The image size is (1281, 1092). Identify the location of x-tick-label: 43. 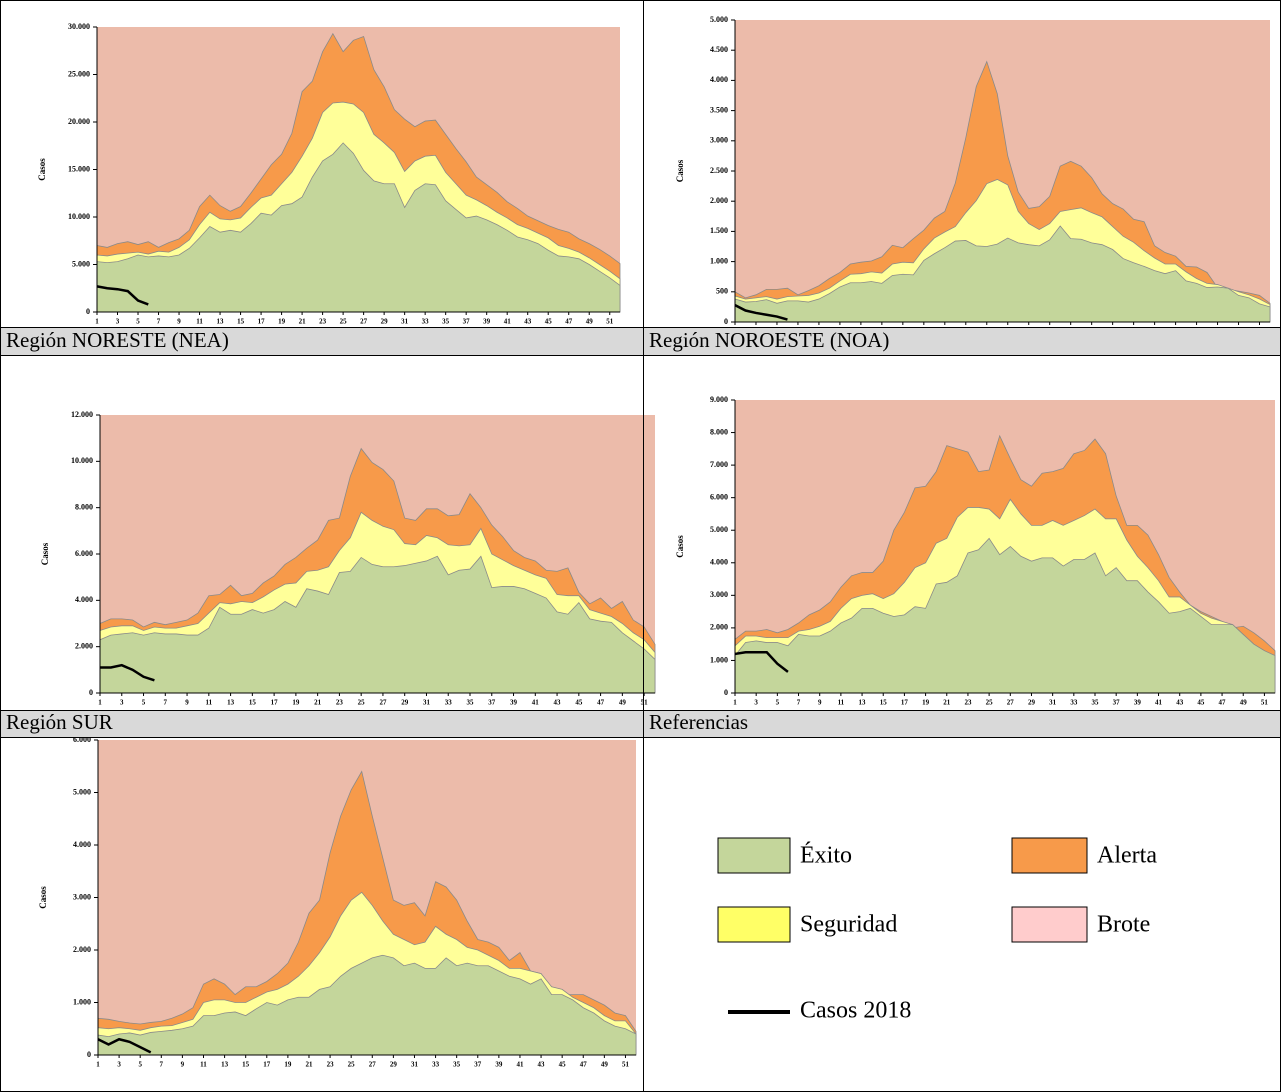
(542, 1065).